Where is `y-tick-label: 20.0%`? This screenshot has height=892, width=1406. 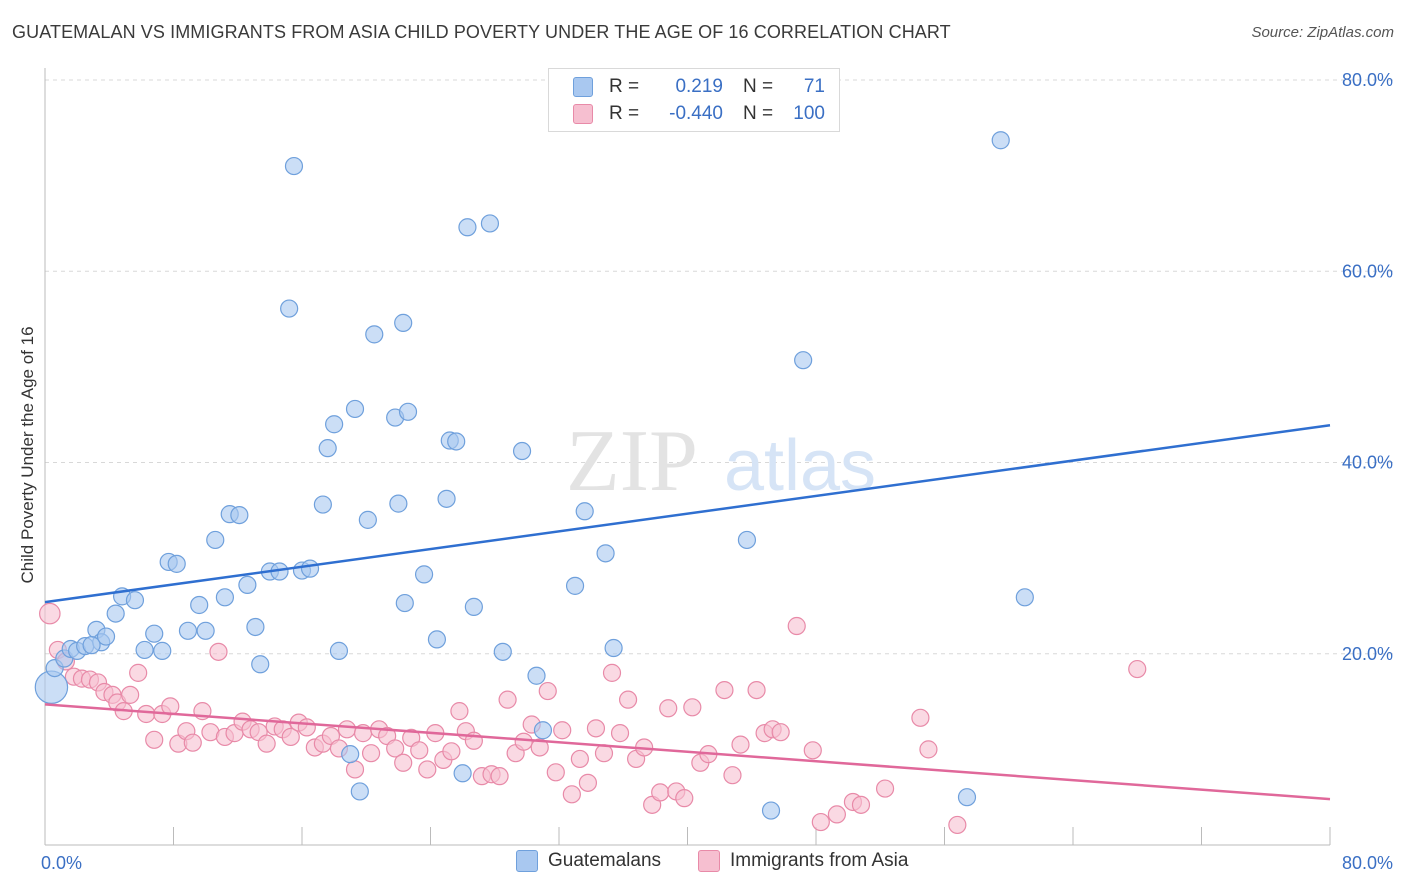
y-tick-label: 20.0% is located at coordinates (1367, 654).